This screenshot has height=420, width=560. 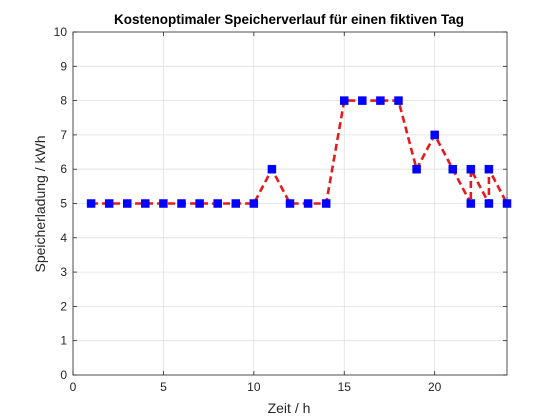 What do you see at coordinates (63, 135) in the screenshot?
I see `y-tick-label: 7` at bounding box center [63, 135].